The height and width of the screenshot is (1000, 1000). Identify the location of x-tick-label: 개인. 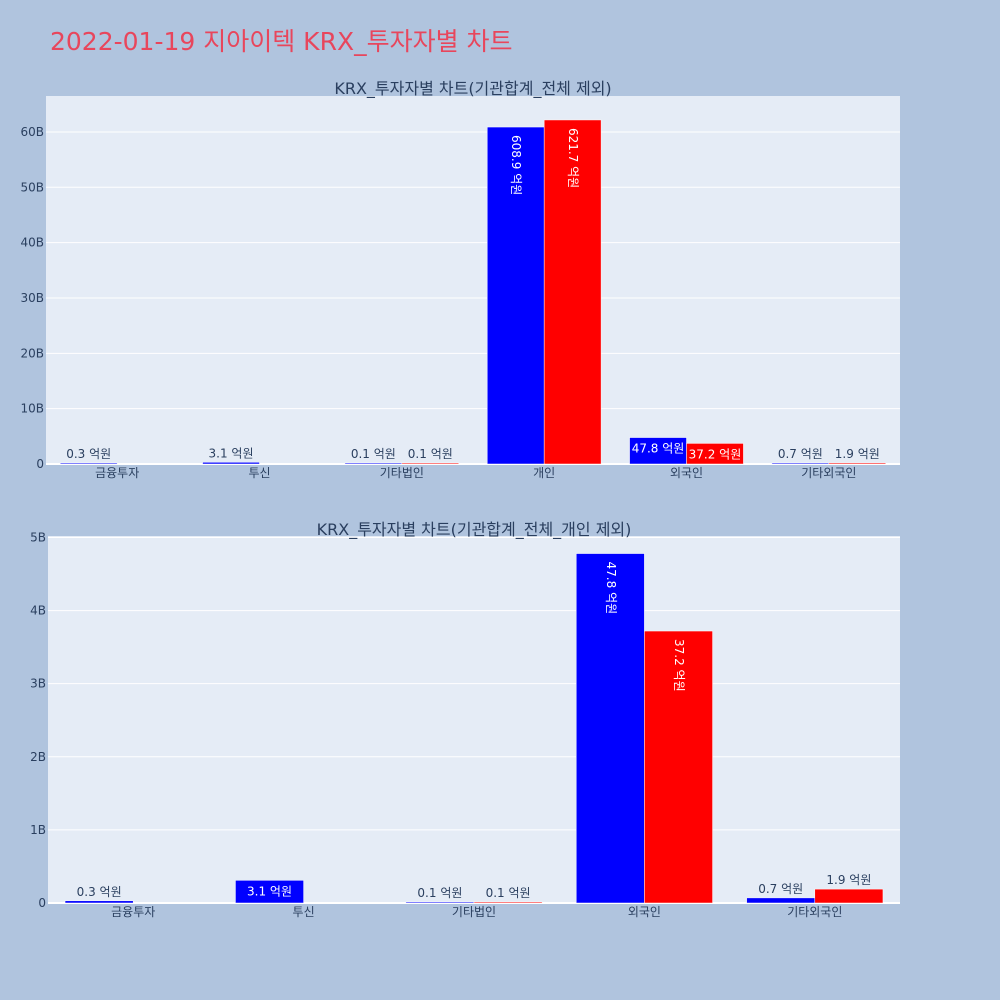
(544, 473).